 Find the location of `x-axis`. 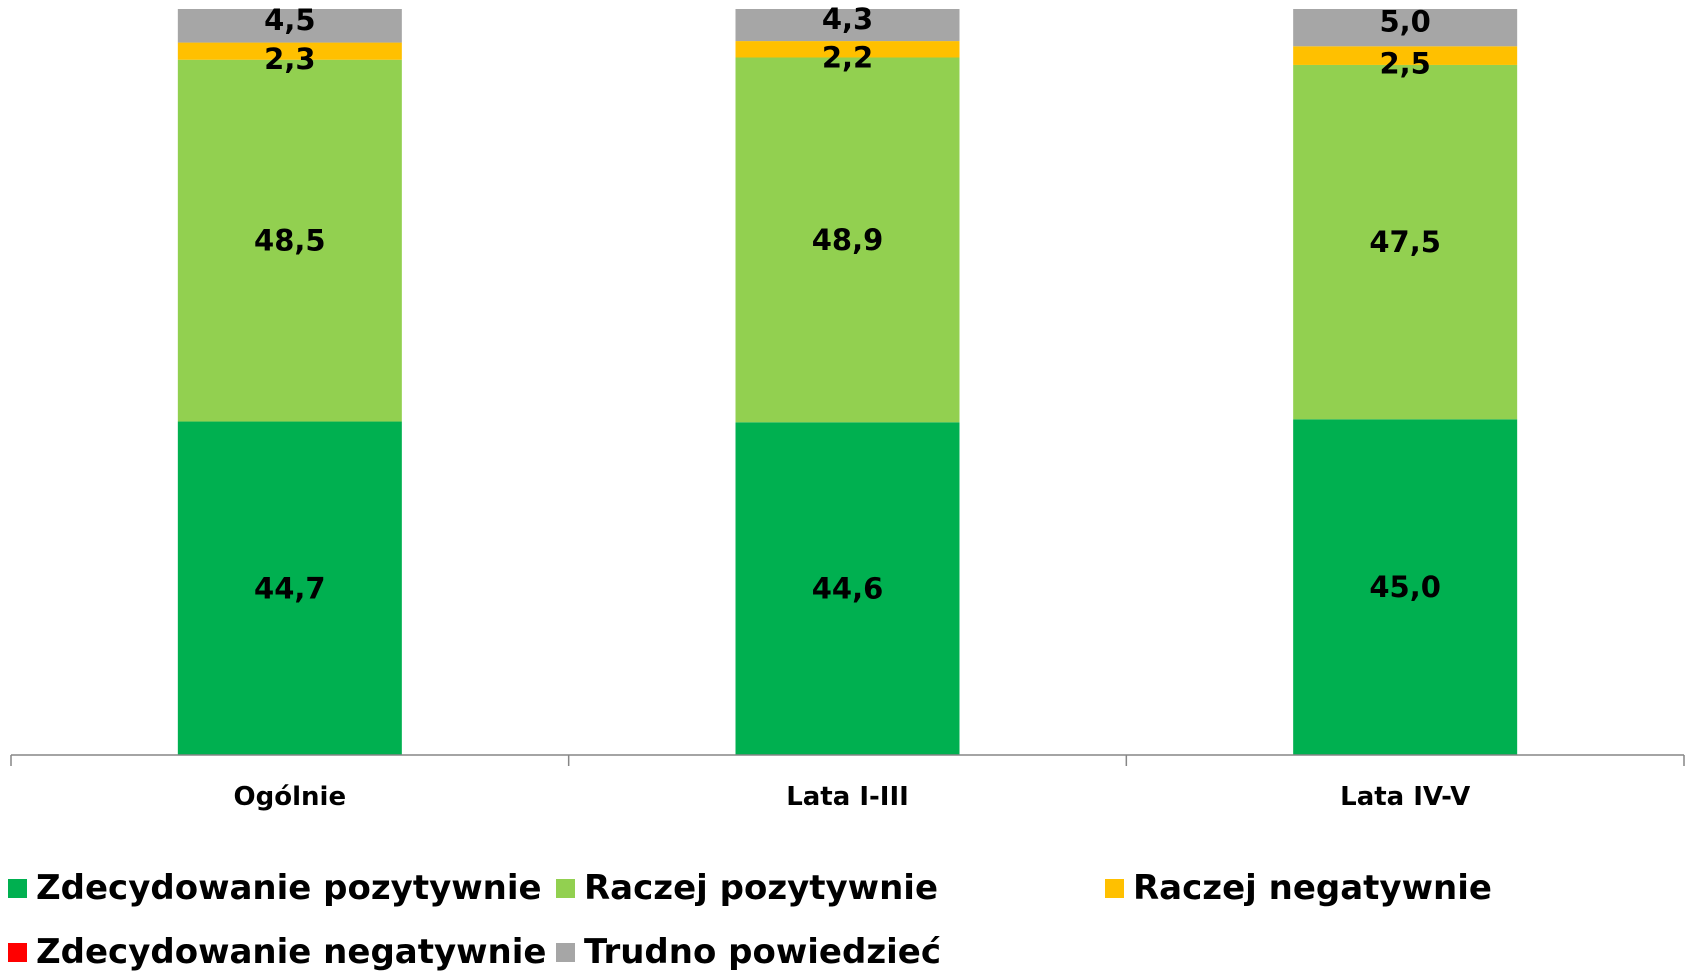

x-axis is located at coordinates (847, 760).